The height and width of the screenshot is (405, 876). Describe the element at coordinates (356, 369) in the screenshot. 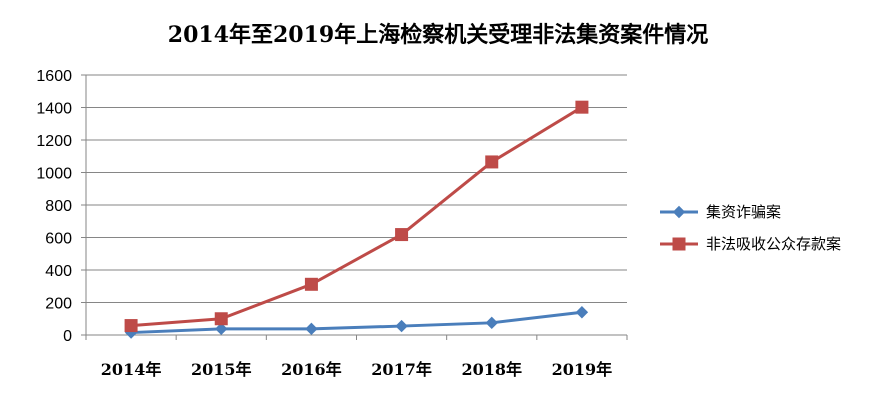

I see `x-axis-ticks: 2014年 2015年 2016年 2017年 2018年 2019年` at that location.